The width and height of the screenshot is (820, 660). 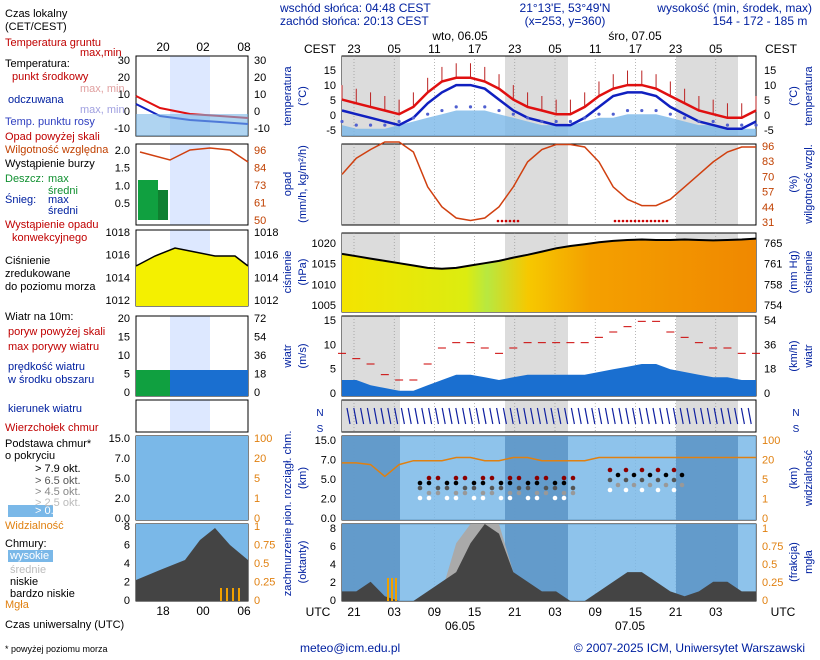 What do you see at coordinates (190, 184) in the screenshot?
I see `legend-day-band` at bounding box center [190, 184].